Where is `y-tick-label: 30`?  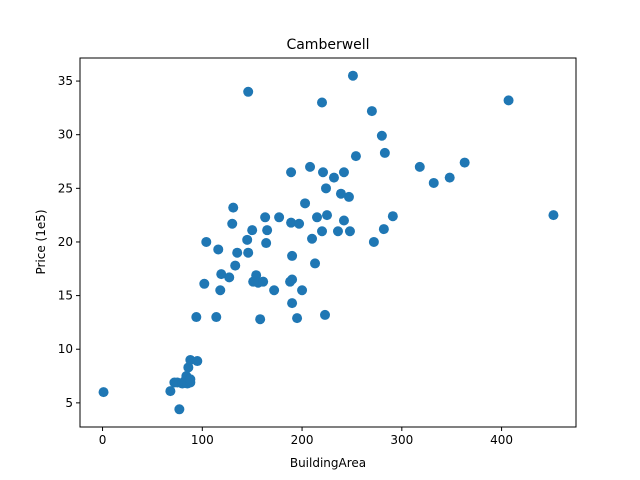
y-tick-label: 30 is located at coordinates (65, 135).